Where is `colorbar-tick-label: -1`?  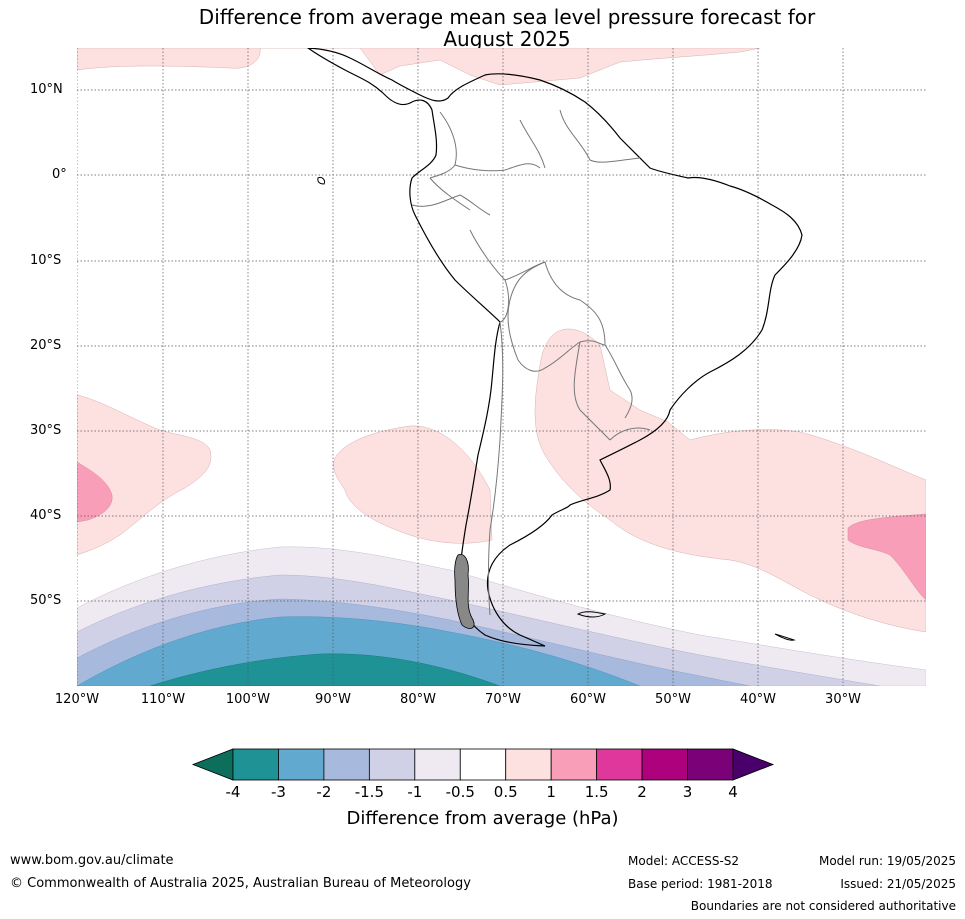
colorbar-tick-label: -1 is located at coordinates (415, 792).